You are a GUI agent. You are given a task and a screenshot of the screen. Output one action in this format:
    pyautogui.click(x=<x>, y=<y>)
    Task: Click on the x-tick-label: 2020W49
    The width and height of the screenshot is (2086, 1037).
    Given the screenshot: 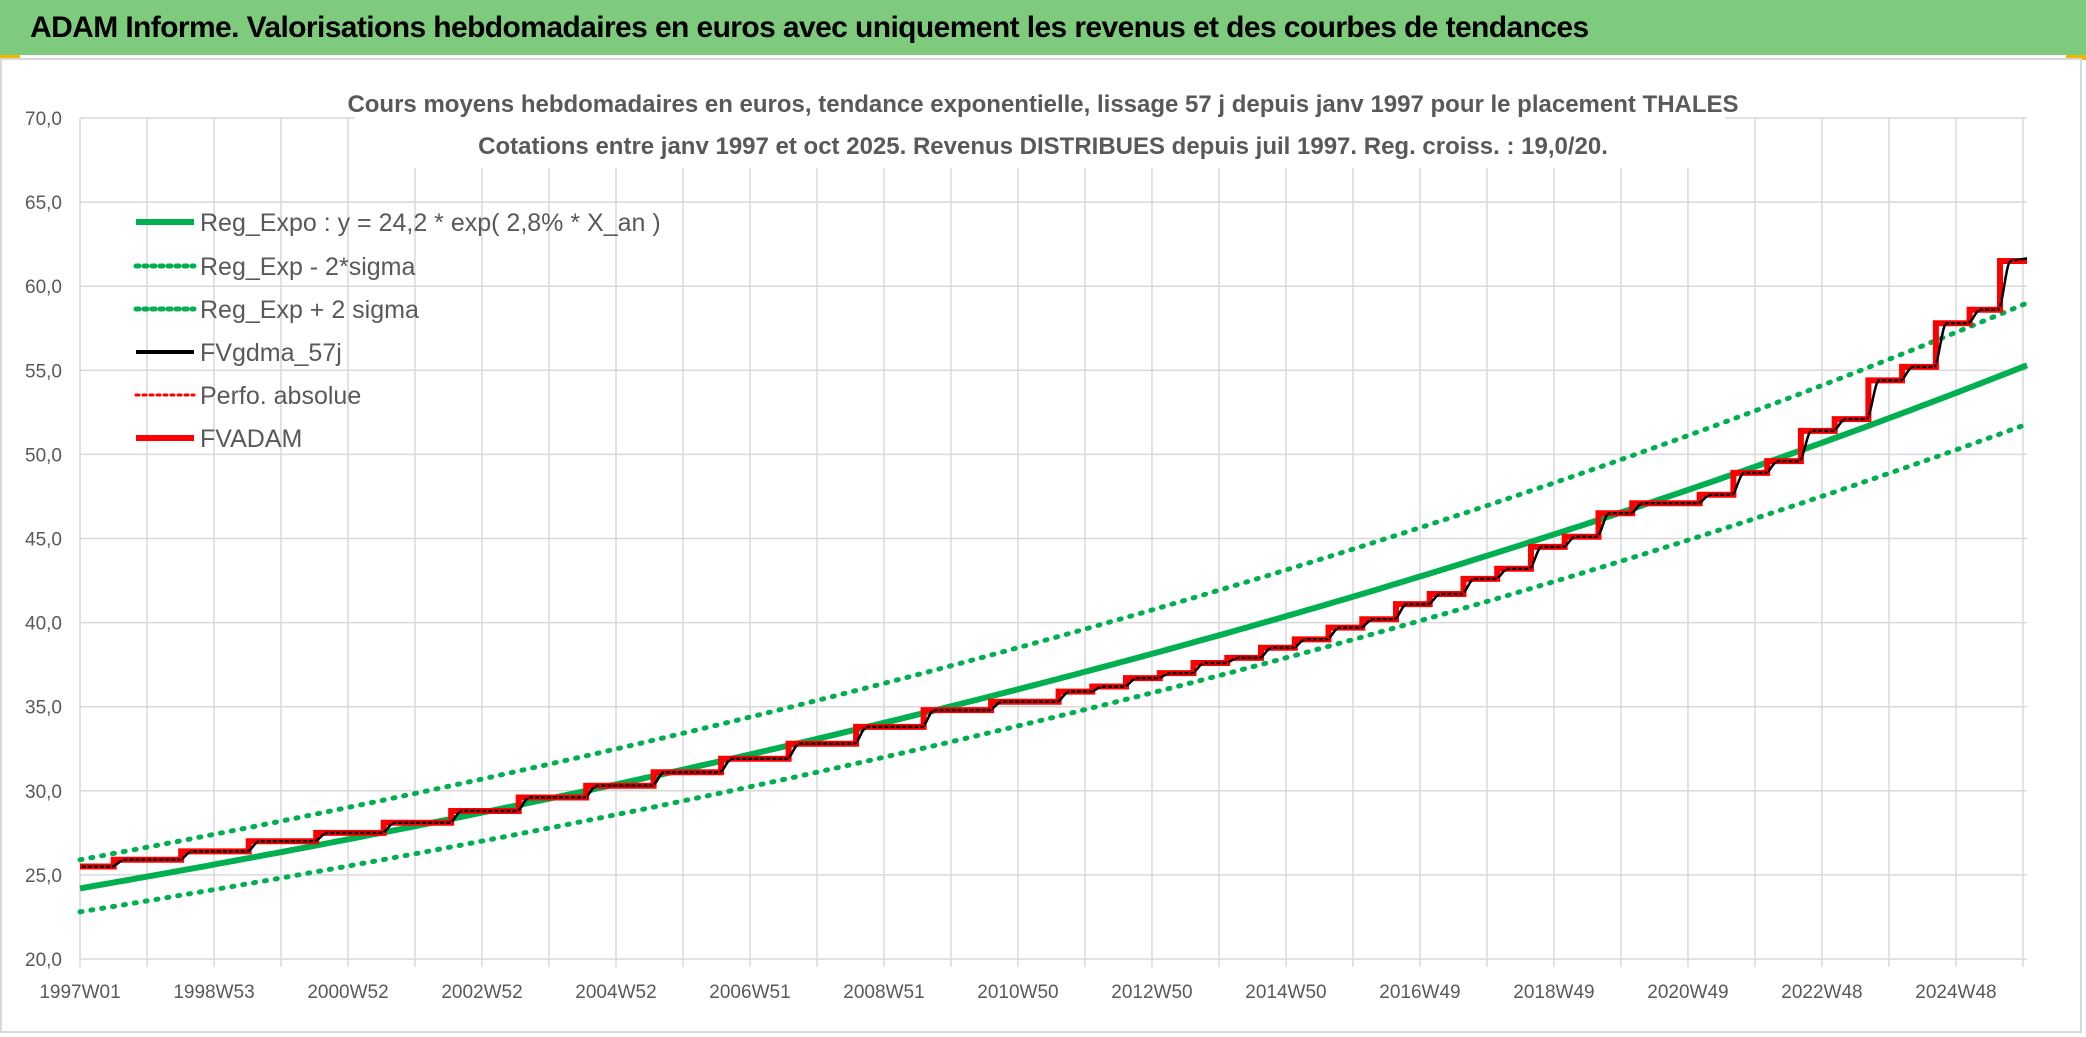 What is the action you would take?
    pyautogui.click(x=1687, y=992)
    